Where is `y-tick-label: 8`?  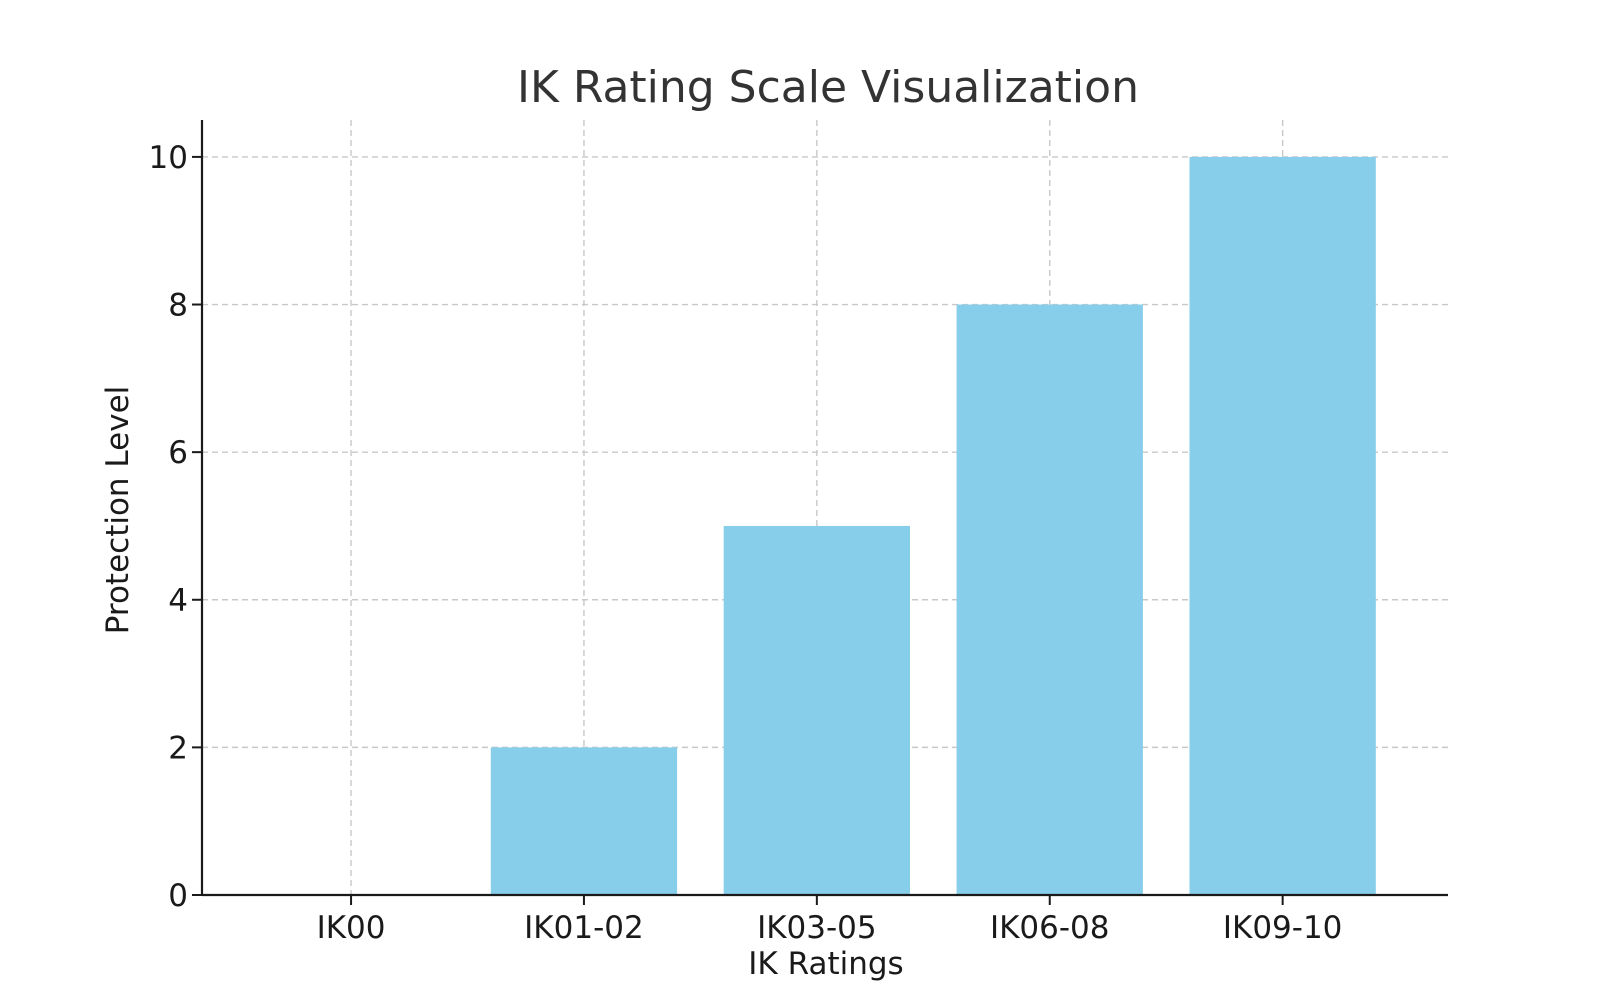 y-tick-label: 8 is located at coordinates (178, 306).